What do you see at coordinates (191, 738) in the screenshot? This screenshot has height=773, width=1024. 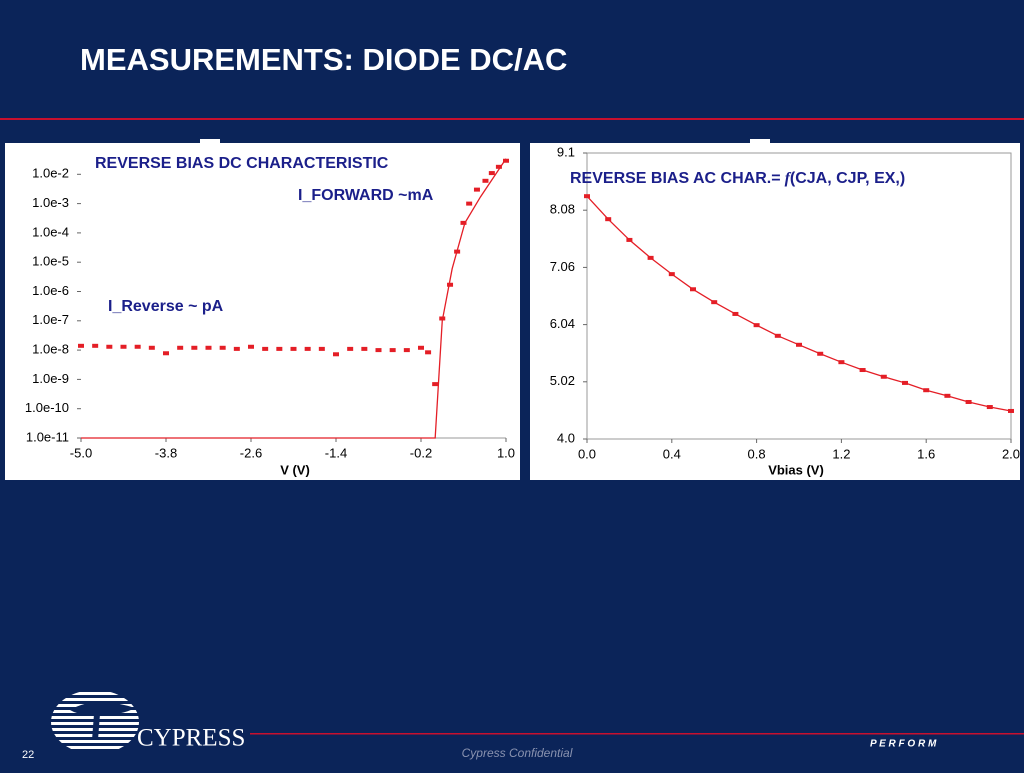 I see `logo-text: CYPRESS` at bounding box center [191, 738].